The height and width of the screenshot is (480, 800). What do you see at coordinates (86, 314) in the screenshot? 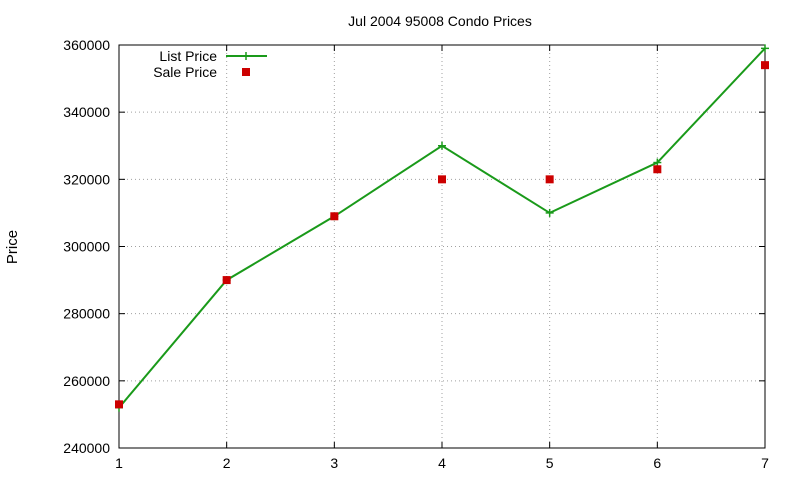
I see `y-tick-label: 280000` at bounding box center [86, 314].